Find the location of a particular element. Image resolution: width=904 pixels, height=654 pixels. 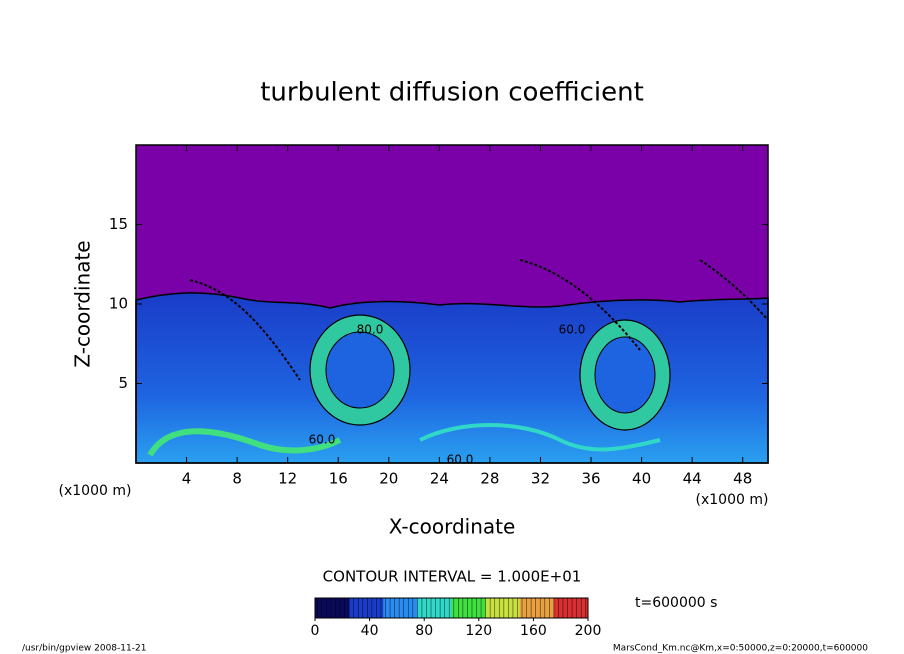

x-tick-label: 40 is located at coordinates (641, 479).